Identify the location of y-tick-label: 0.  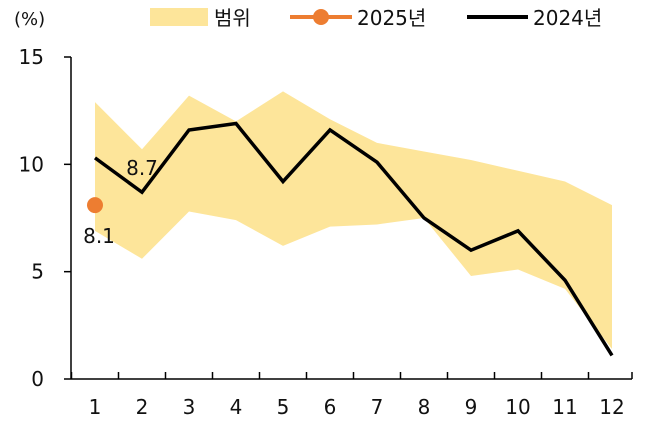
(37, 379).